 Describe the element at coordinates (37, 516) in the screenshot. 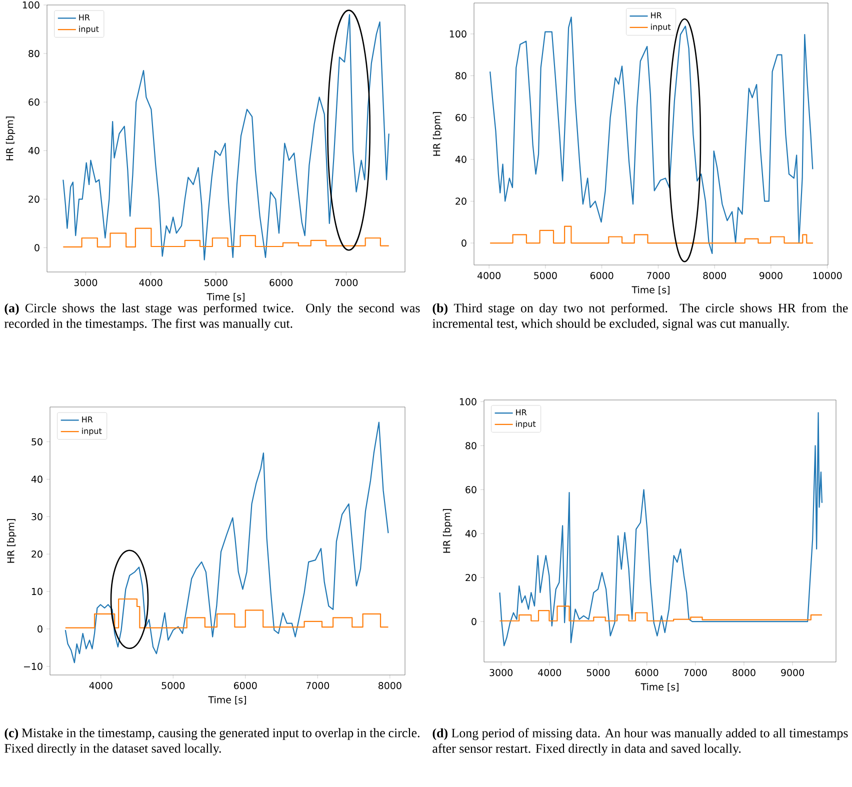

I see `y-tick-label: 30` at that location.